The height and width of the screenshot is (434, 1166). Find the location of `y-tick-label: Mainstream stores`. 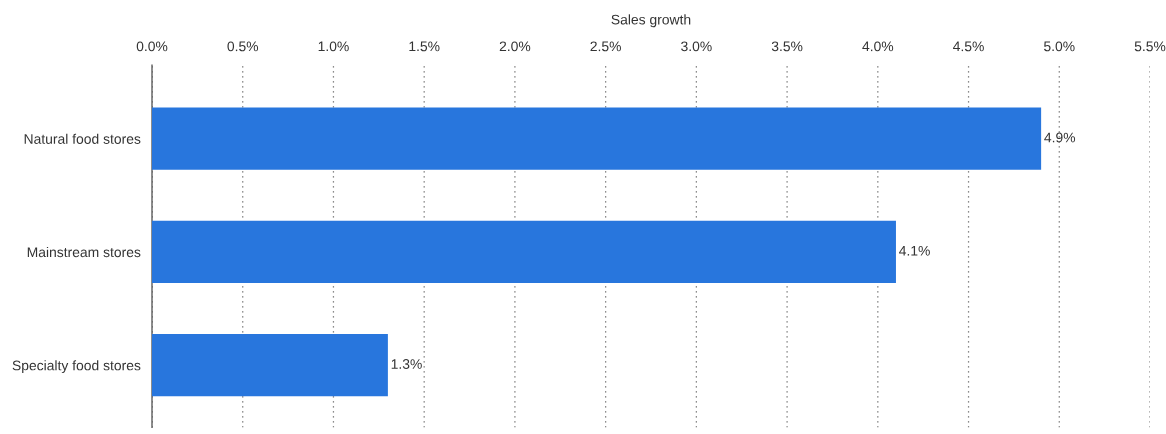

y-tick-label: Mainstream stores is located at coordinates (84, 252).